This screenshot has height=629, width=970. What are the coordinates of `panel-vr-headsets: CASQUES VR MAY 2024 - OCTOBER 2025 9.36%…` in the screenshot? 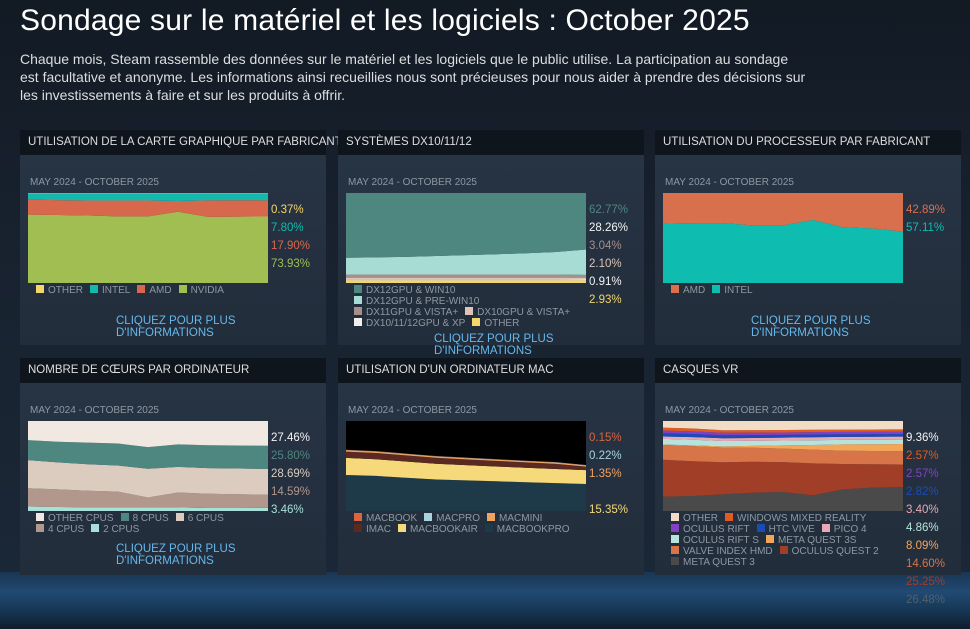 It's located at (808, 482).